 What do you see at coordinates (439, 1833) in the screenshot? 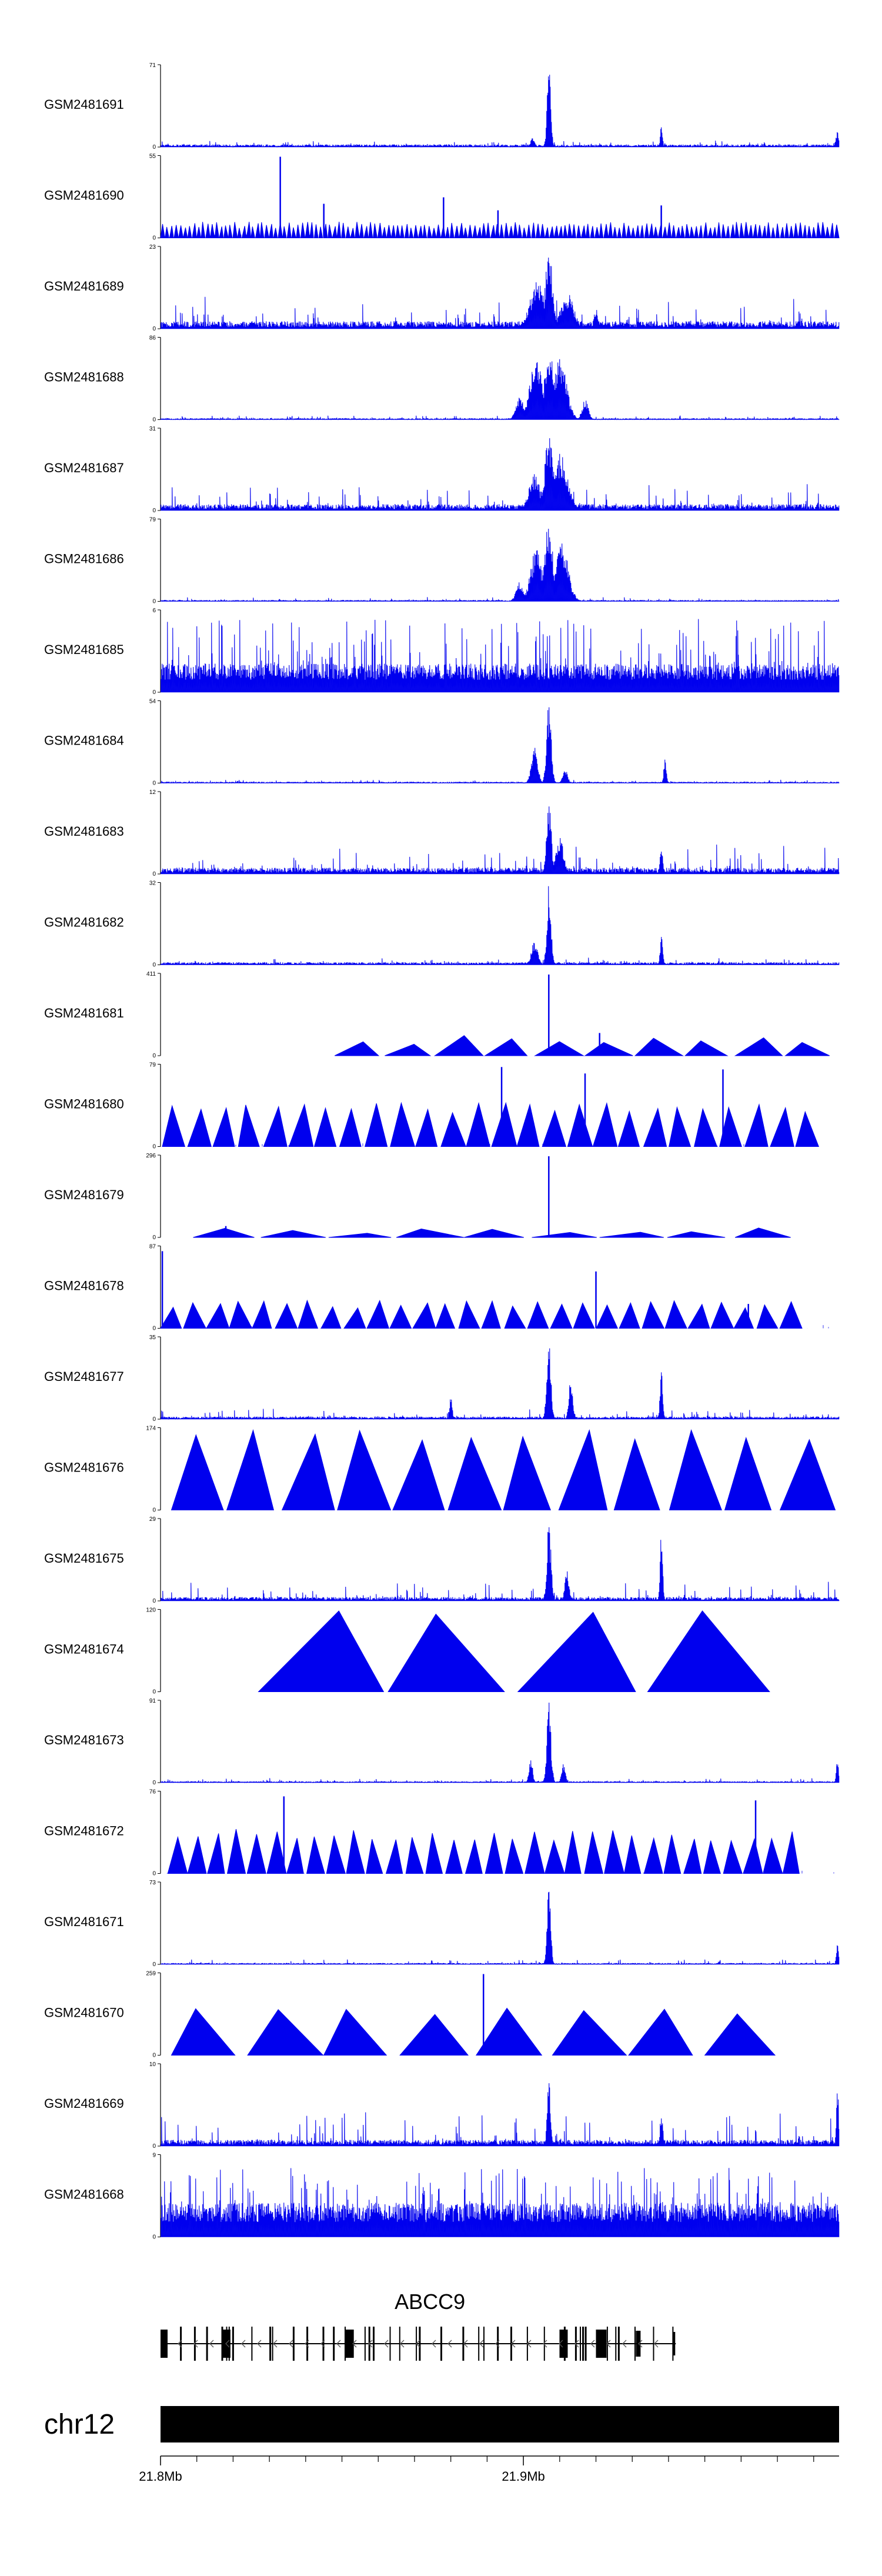
I see `track-GSM2481672: GSM2481672 76 0` at bounding box center [439, 1833].